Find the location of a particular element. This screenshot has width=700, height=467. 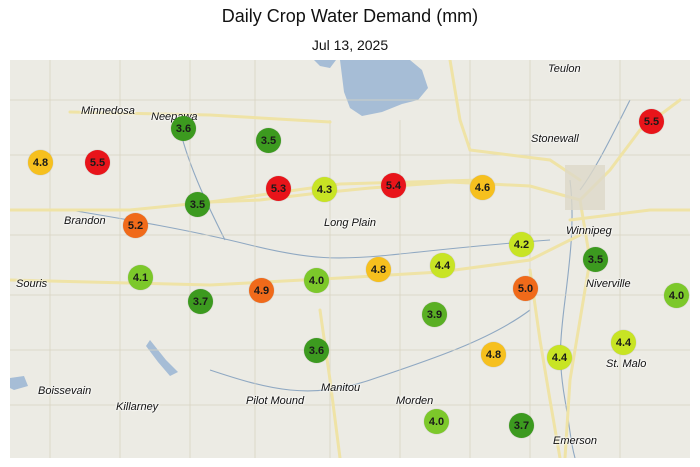

place-st-malo: St. Malo is located at coordinates (626, 364).